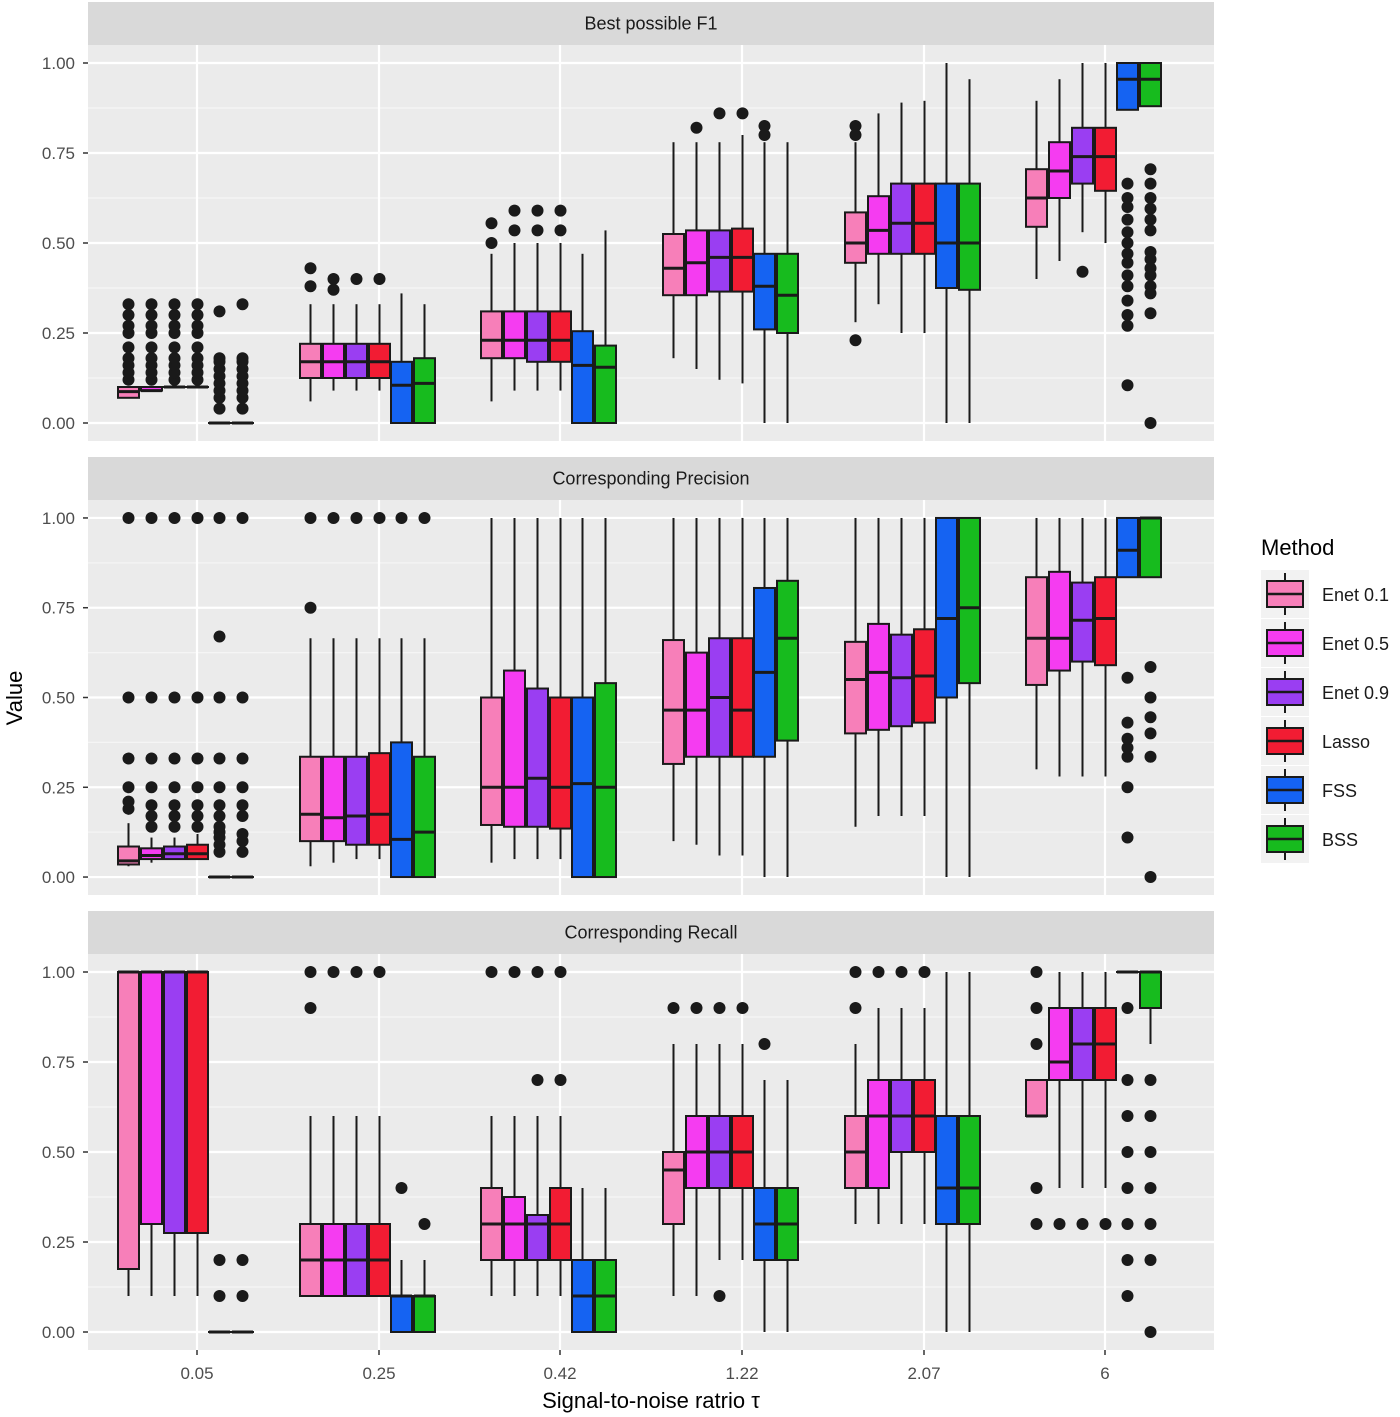 This screenshot has height=1417, width=1400. What do you see at coordinates (378, 1373) in the screenshot?
I see `x-tick-label: 0.25` at bounding box center [378, 1373].